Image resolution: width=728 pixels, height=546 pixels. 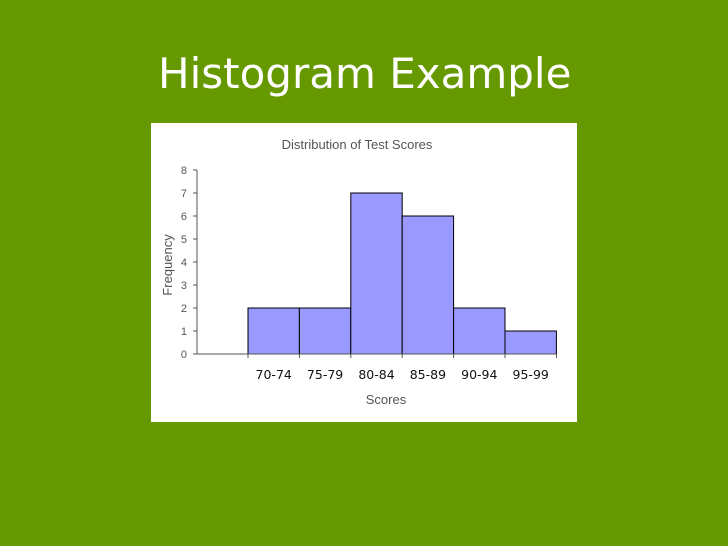 I want to click on x-axis-label: Scores, so click(x=386, y=399).